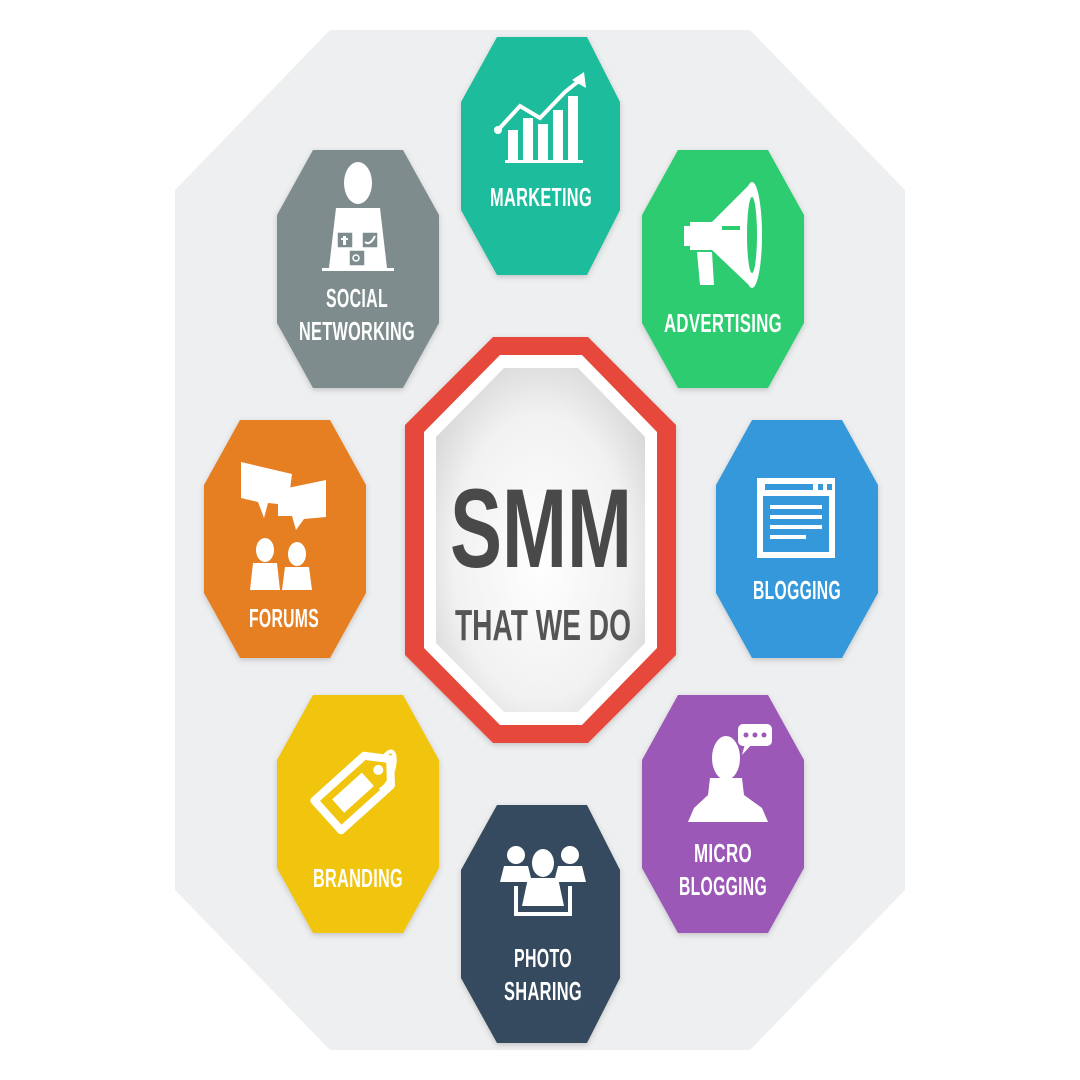 The height and width of the screenshot is (1080, 1080). I want to click on center-badge: SMM THAT WE DO, so click(540, 540).